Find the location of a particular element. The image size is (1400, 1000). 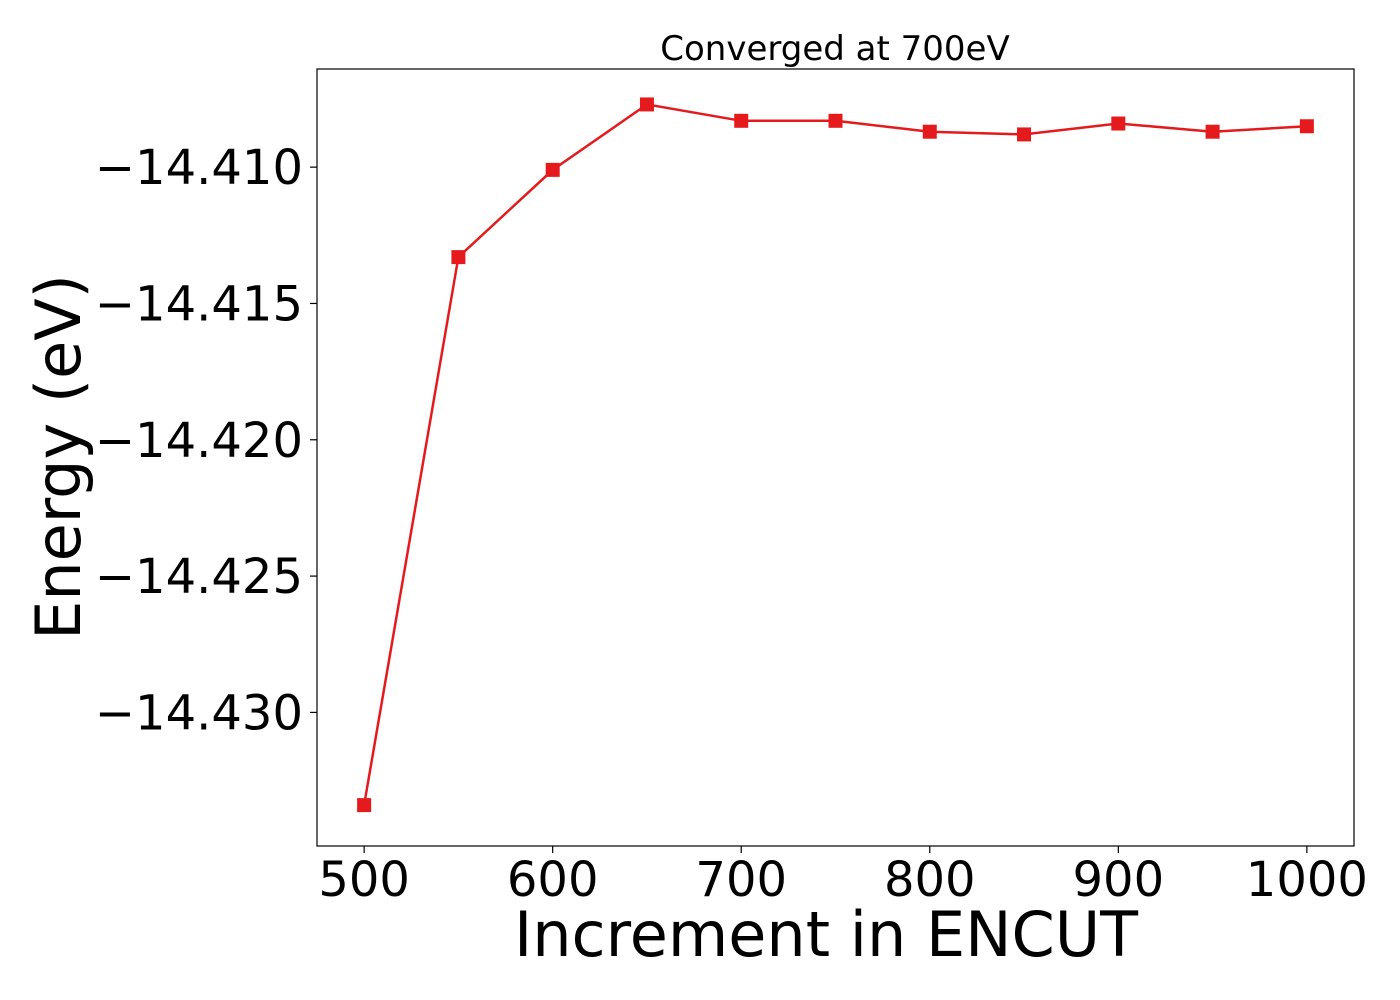

x-tick-label: 900 is located at coordinates (1119, 880).